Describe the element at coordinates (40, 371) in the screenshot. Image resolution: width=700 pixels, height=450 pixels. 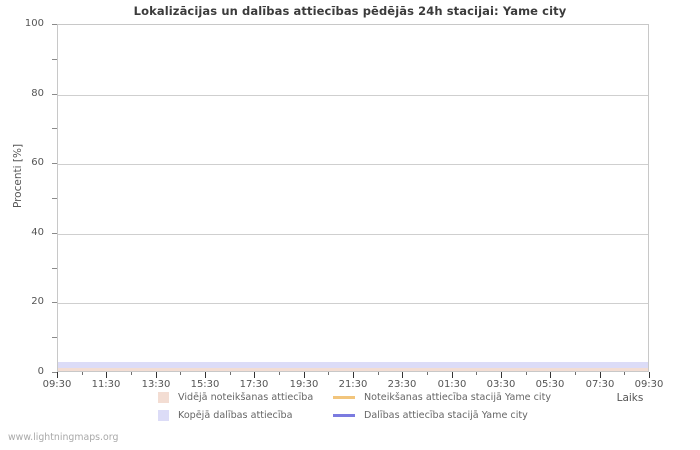
I see `y-tick-label: 0` at that location.